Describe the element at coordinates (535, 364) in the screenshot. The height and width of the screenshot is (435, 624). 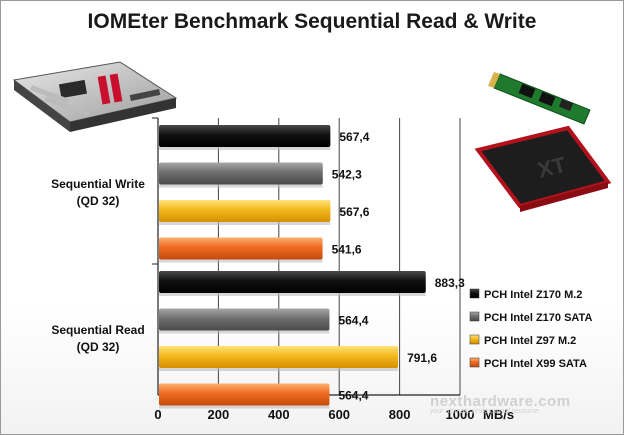
I see `legend-entry: PCH Intel X99 SATA` at that location.